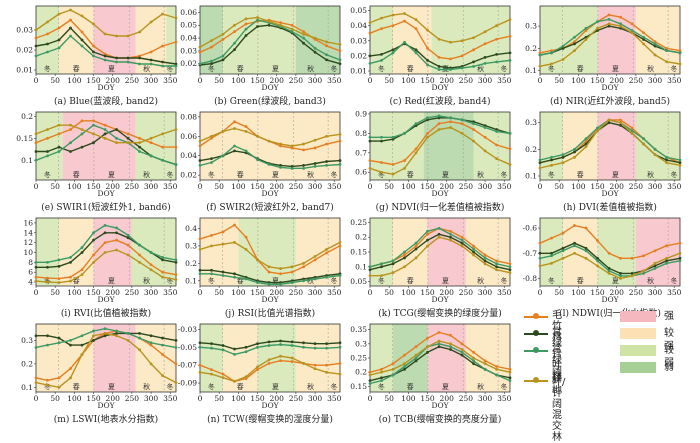  Describe the element at coordinates (106, 101) in the screenshot. I see `panel-caption: (a) Blue(蓝波段, band2)` at that location.